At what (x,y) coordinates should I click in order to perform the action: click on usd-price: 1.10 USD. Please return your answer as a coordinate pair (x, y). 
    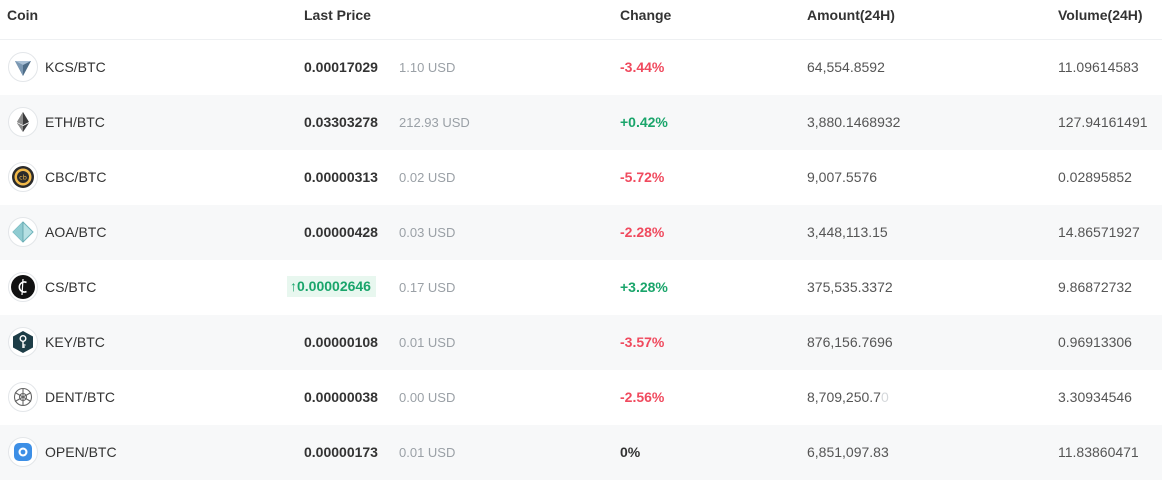
    Looking at the image, I should click on (427, 67).